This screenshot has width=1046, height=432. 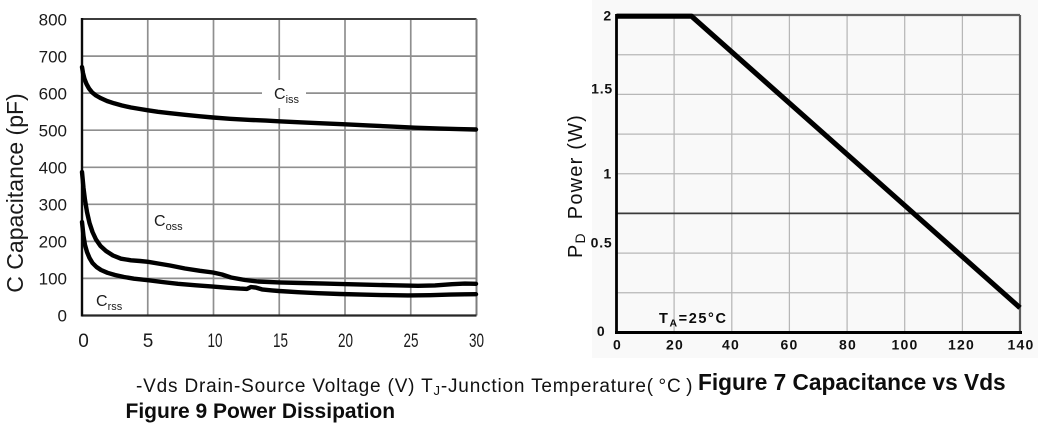 What do you see at coordinates (280, 341) in the screenshot?
I see `svg-text: 15` at bounding box center [280, 341].